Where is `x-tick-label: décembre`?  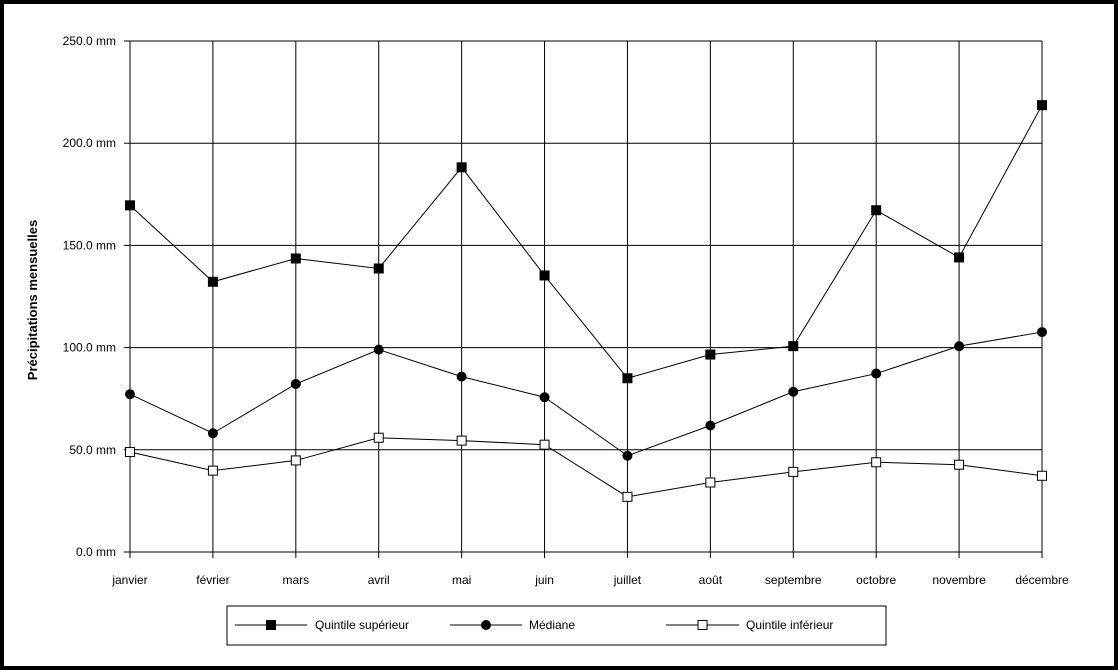
x-tick-label: décembre is located at coordinates (1042, 580).